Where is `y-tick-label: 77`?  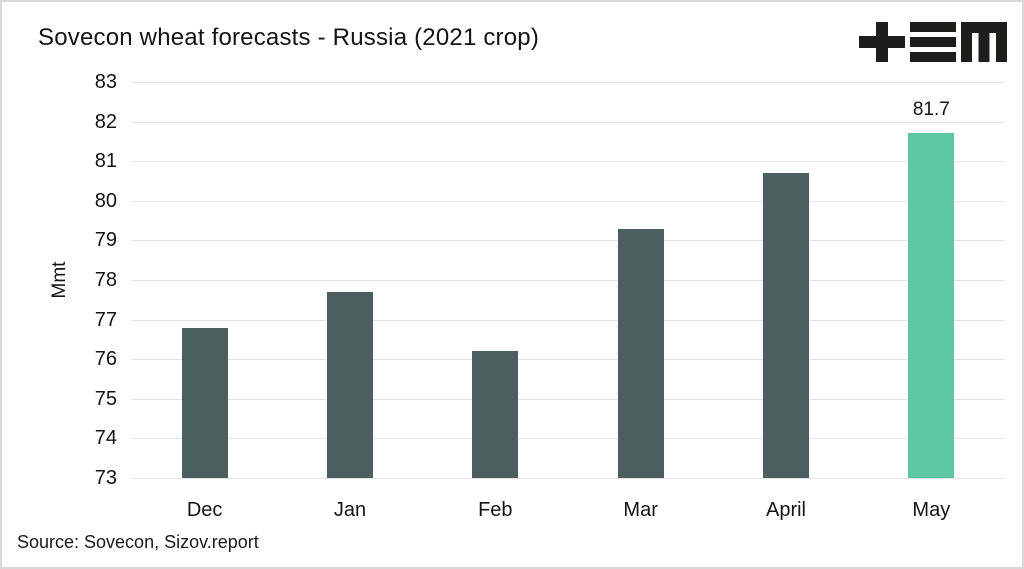 y-tick-label: 77 is located at coordinates (105, 319).